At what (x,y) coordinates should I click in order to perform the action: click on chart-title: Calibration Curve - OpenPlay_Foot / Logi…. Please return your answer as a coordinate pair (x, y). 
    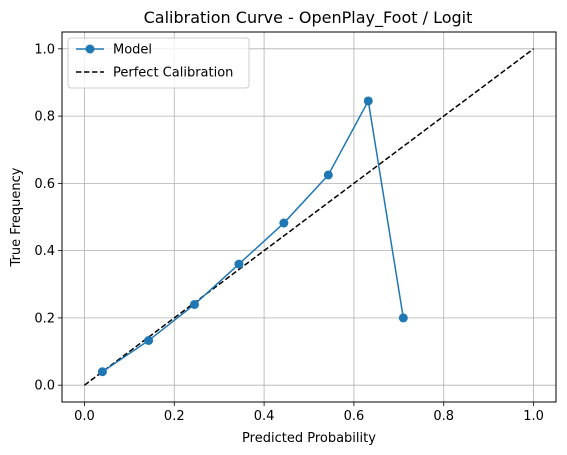
    Looking at the image, I should click on (308, 18).